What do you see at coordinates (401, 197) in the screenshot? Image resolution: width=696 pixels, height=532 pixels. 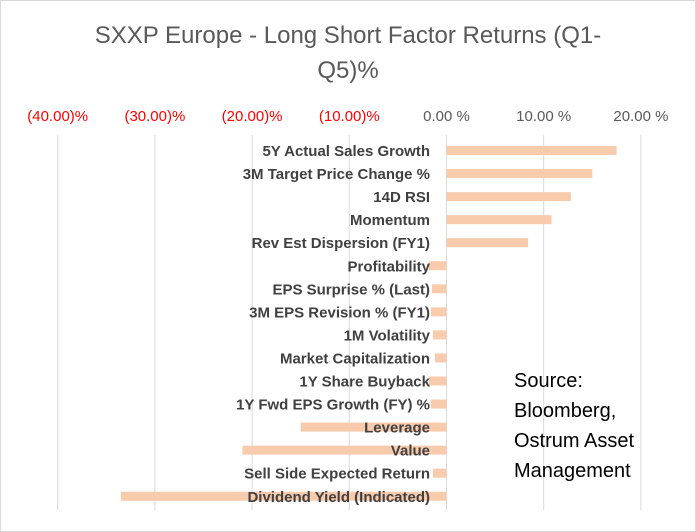 I see `category-label-2: 14D RSI` at bounding box center [401, 197].